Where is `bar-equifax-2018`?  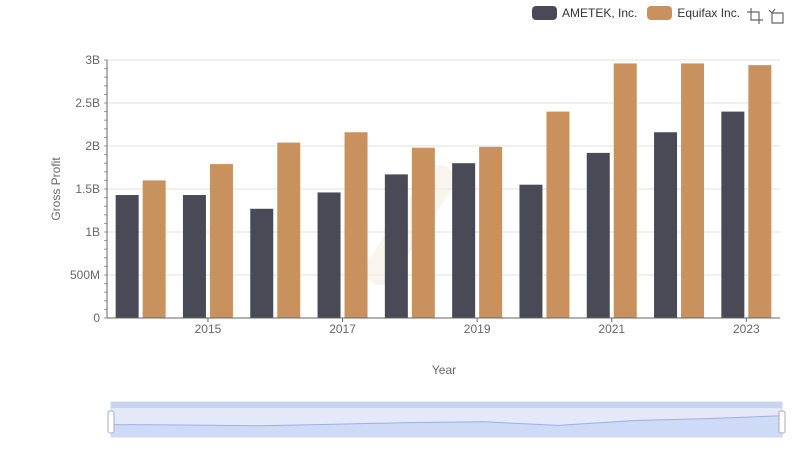
bar-equifax-2018 is located at coordinates (423, 232).